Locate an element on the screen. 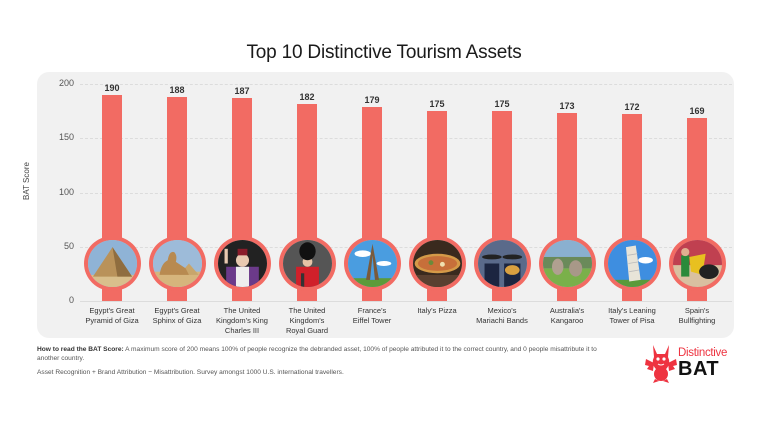 This screenshot has width=768, height=428. category-label-line: Sphinx of Giza is located at coordinates (177, 320).